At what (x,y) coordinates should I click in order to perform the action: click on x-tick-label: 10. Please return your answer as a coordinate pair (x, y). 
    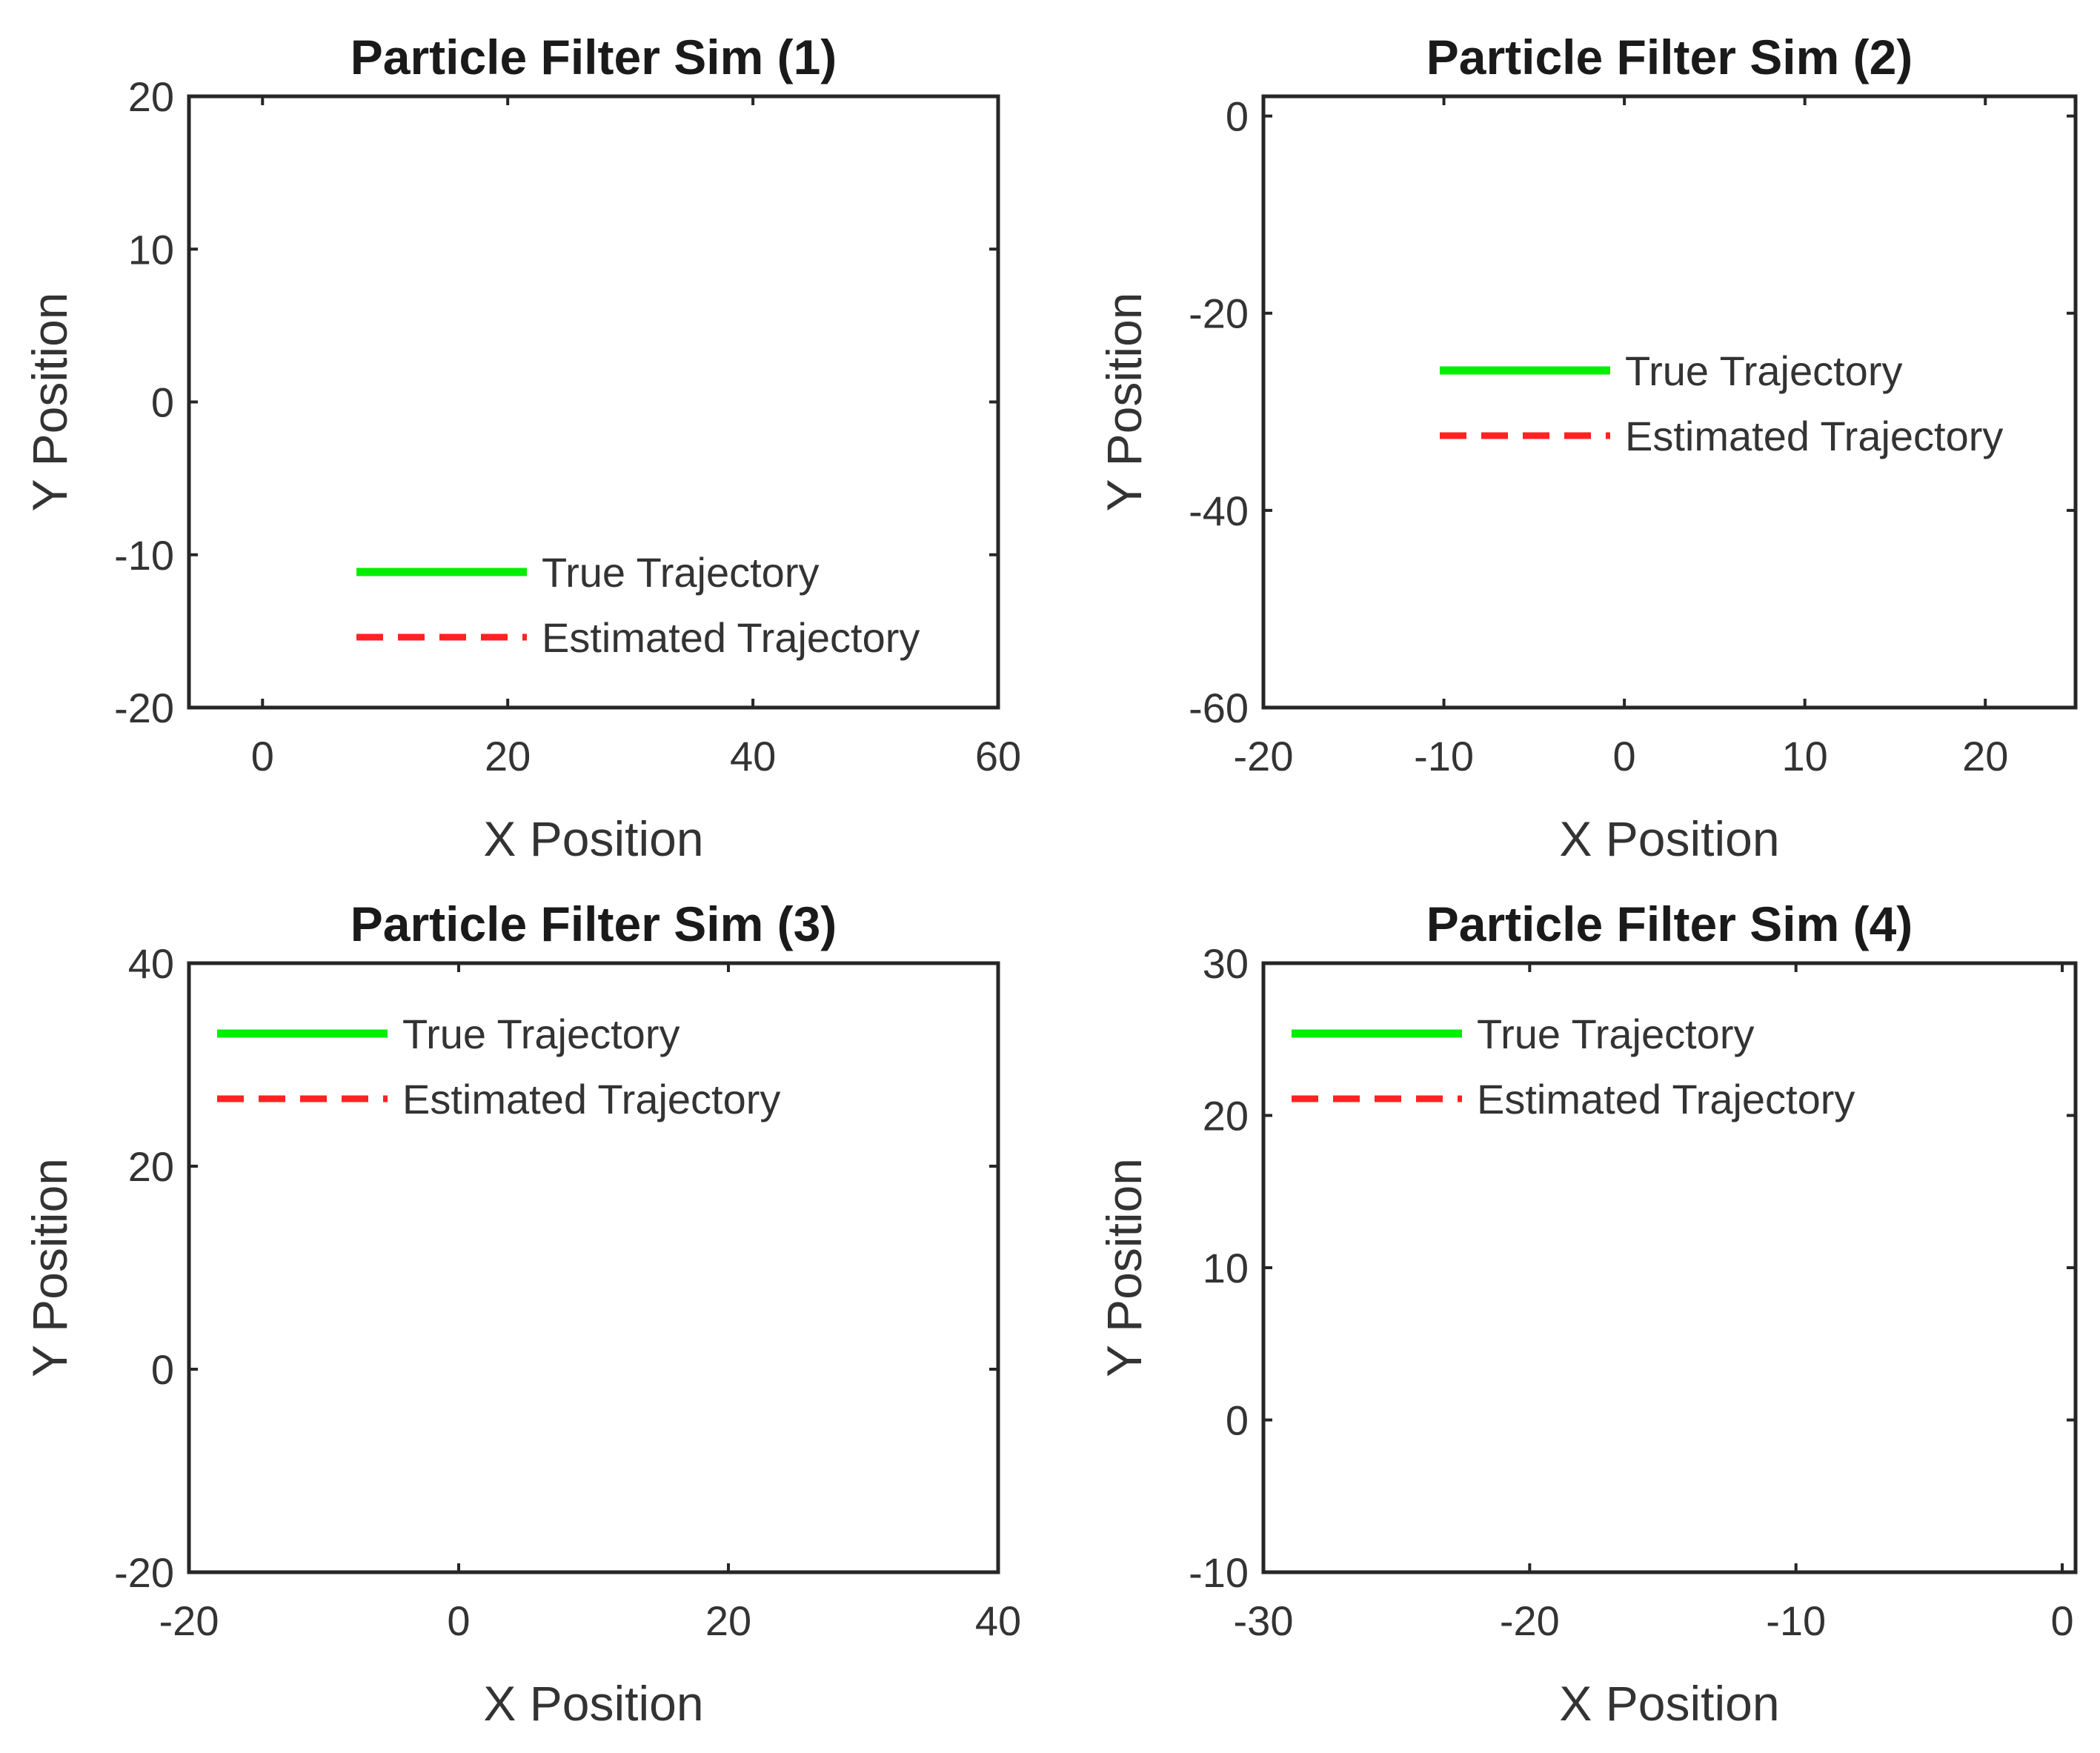
    Looking at the image, I should click on (1805, 756).